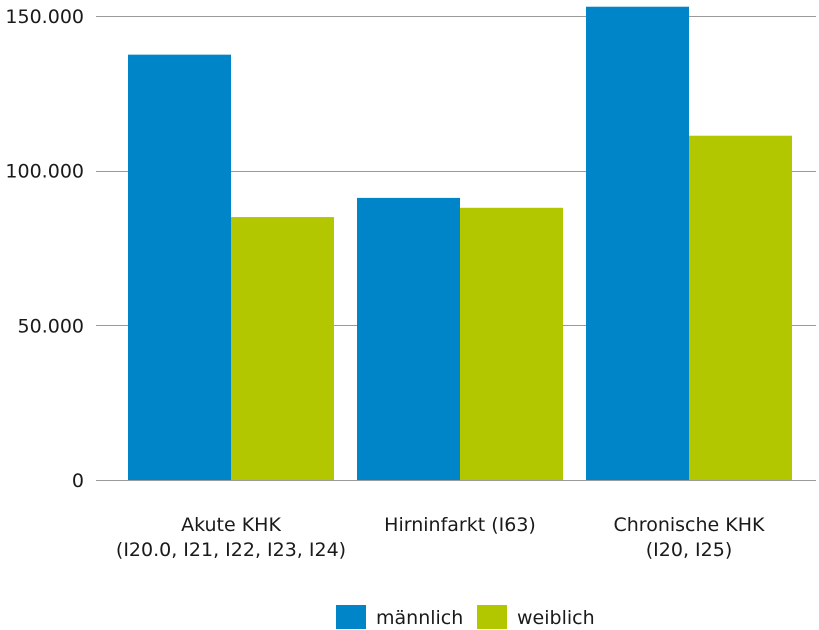  I want to click on category-label-line: Hirninfarkt (I63), so click(460, 525).